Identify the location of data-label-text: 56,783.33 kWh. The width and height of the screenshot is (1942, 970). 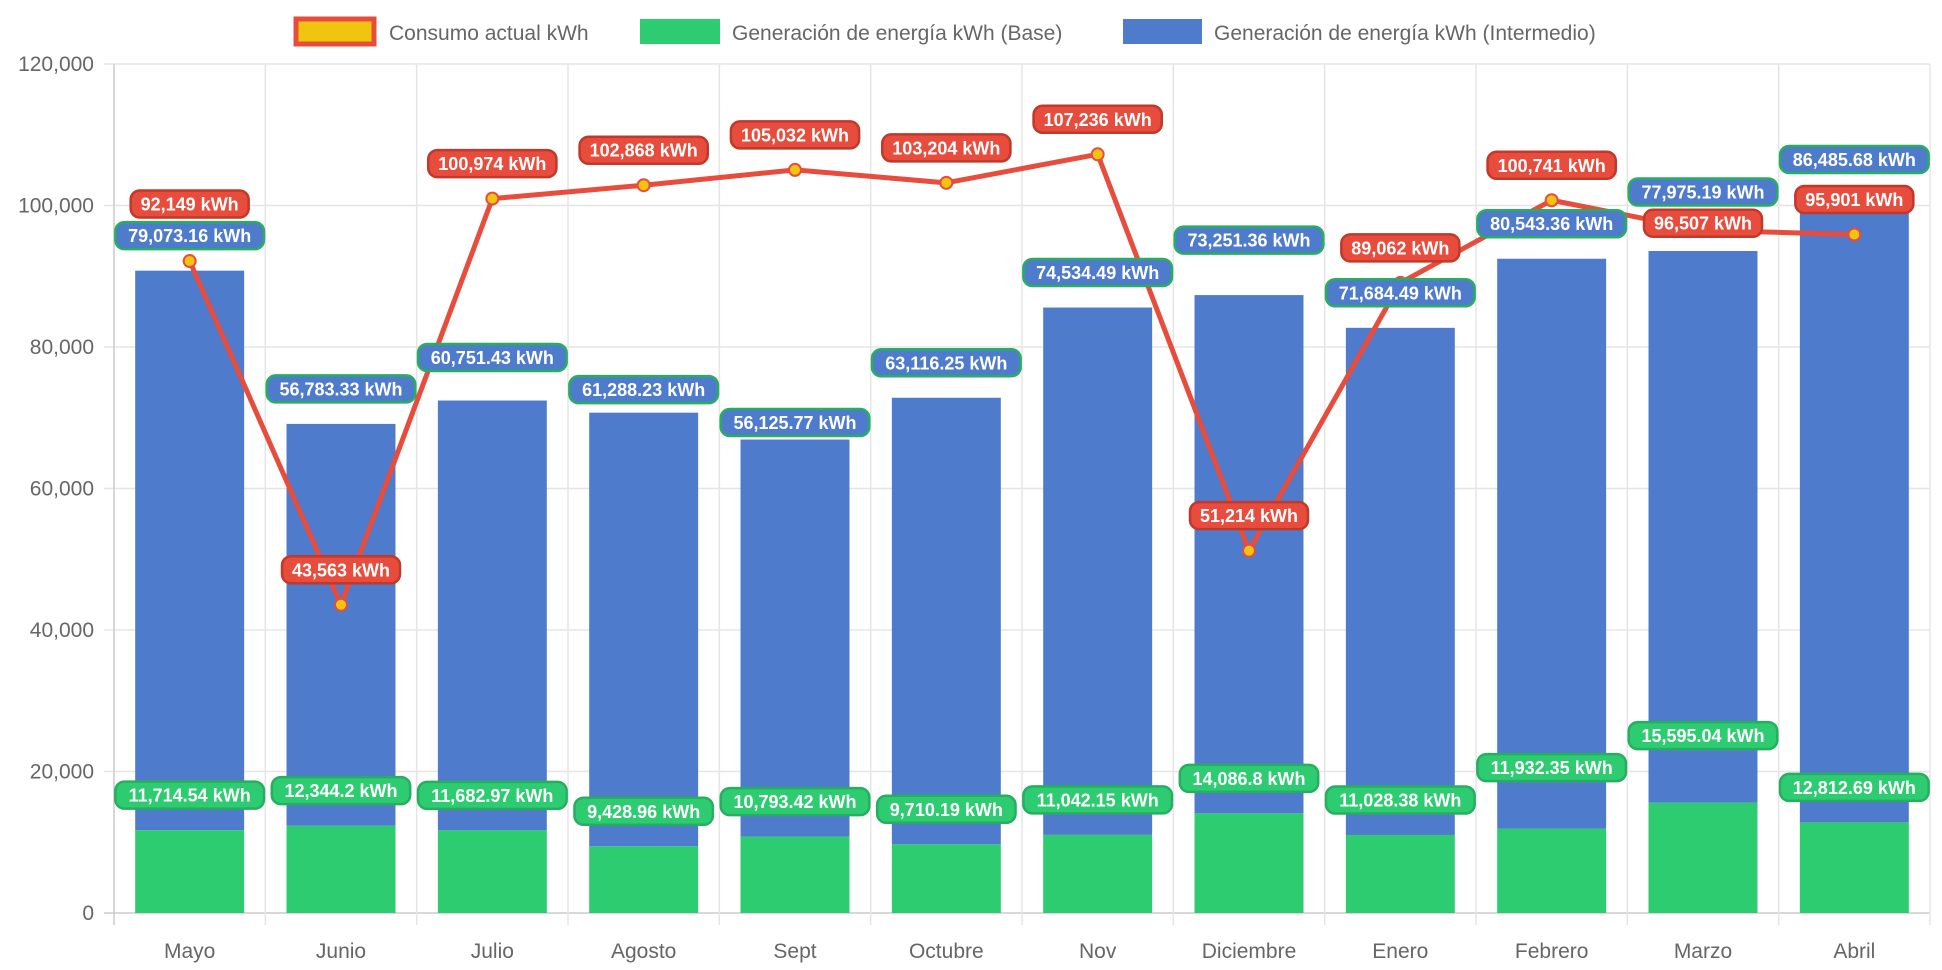
(340, 389).